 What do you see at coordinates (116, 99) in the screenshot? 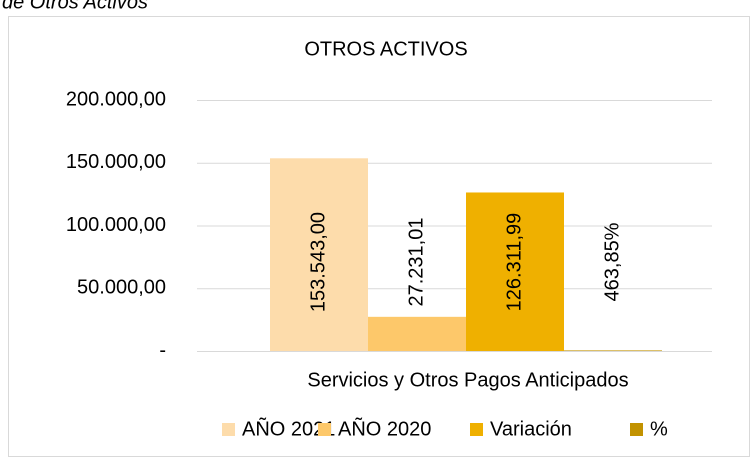
I see `y-tick-label: 200.000,00` at bounding box center [116, 99].